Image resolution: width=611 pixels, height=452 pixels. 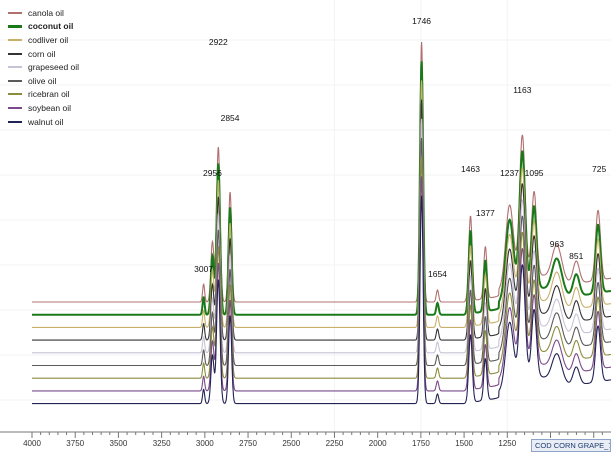 I want to click on legend-label: canola oil, so click(x=46, y=12).